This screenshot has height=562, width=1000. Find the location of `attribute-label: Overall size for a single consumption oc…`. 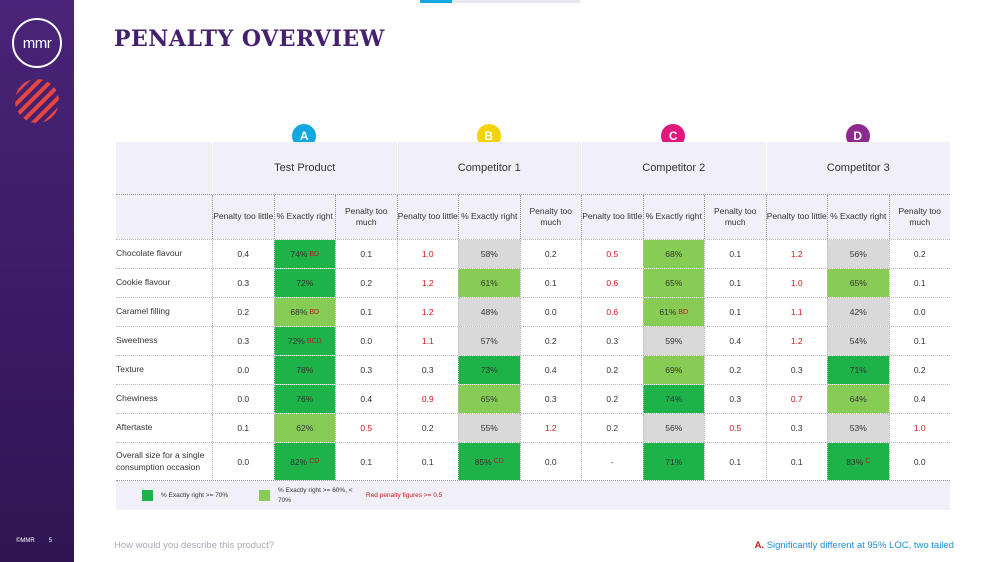

attribute-label: Overall size for a single consumption oc… is located at coordinates (160, 461).